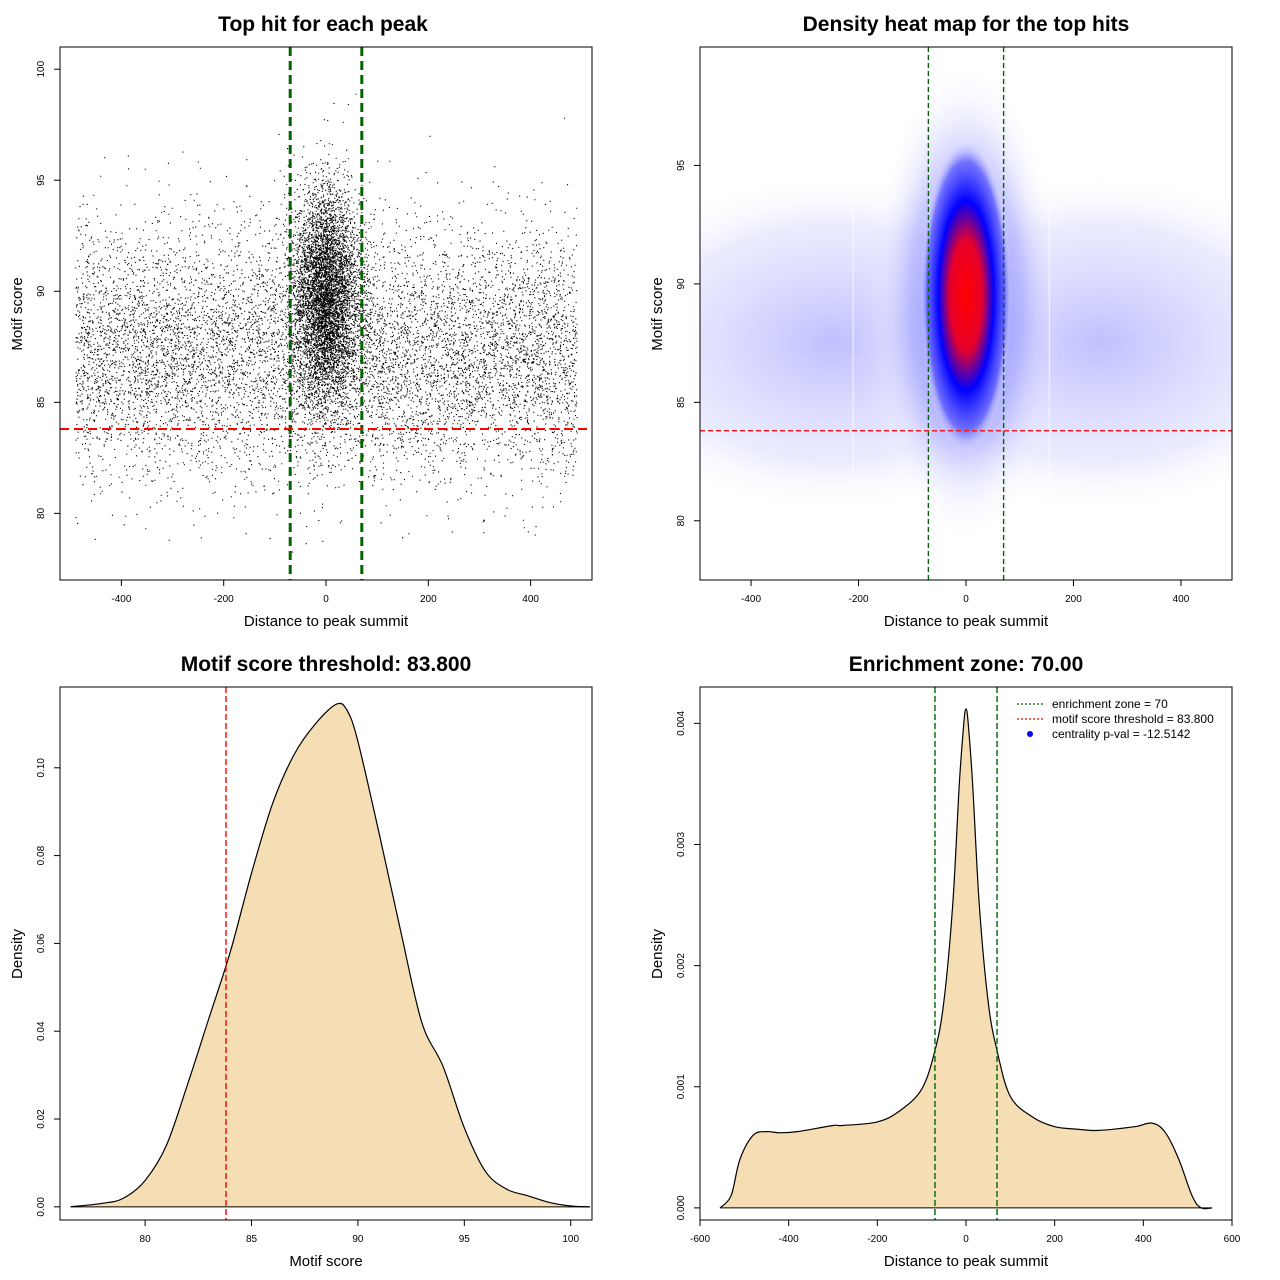 The width and height of the screenshot is (1280, 1280). I want to click on y-tick-label: 100, so click(41, 68).